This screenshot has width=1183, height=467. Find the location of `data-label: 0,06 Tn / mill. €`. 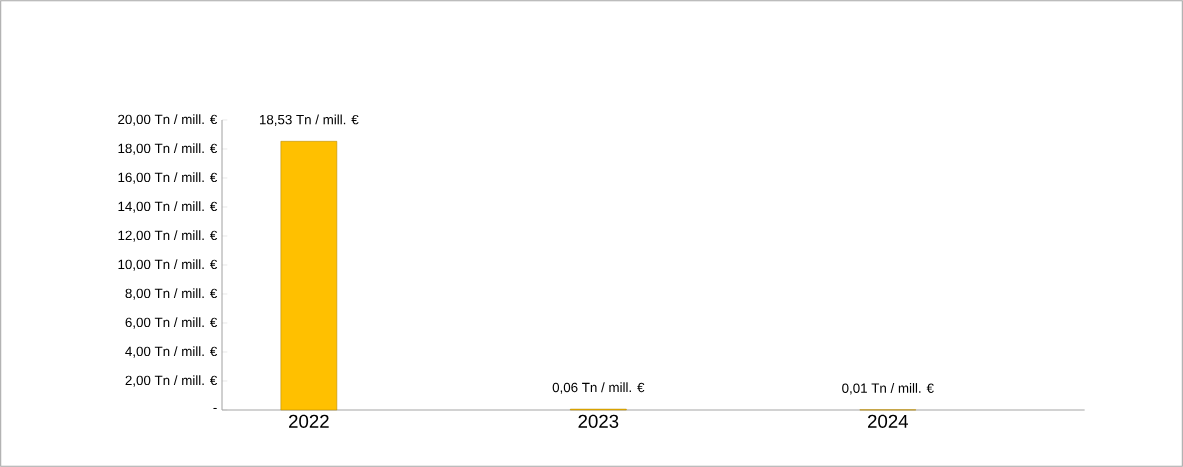

data-label: 0,06 Tn / mill. € is located at coordinates (598, 388).